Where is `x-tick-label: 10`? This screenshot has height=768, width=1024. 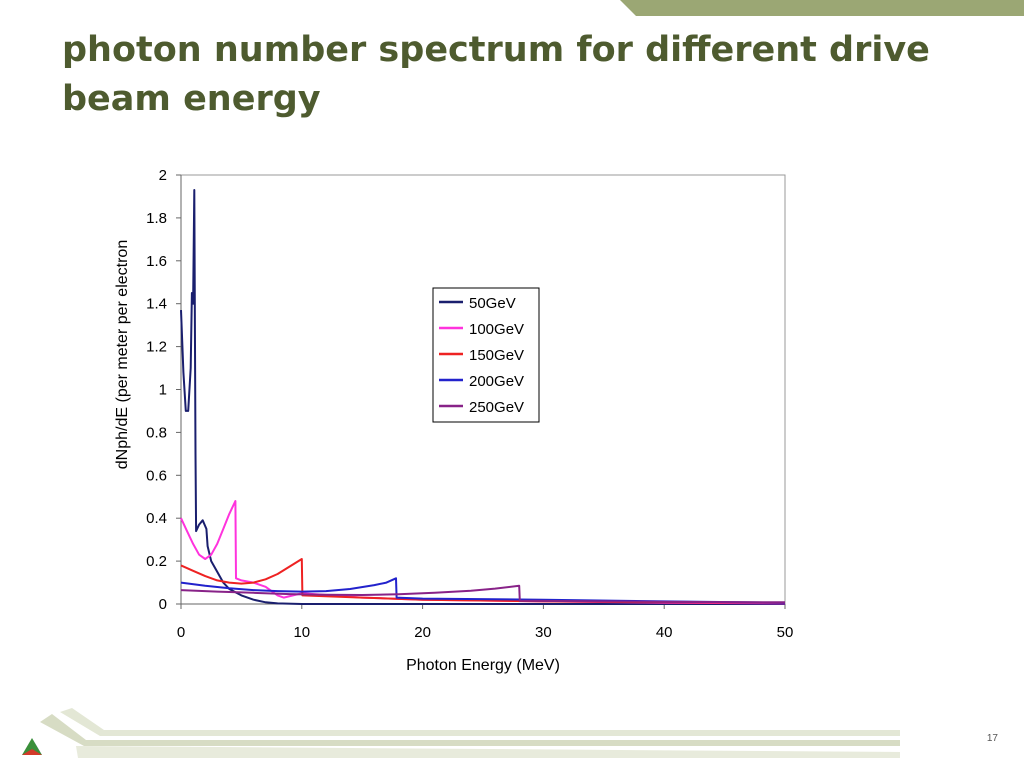 x-tick-label: 10 is located at coordinates (301, 632).